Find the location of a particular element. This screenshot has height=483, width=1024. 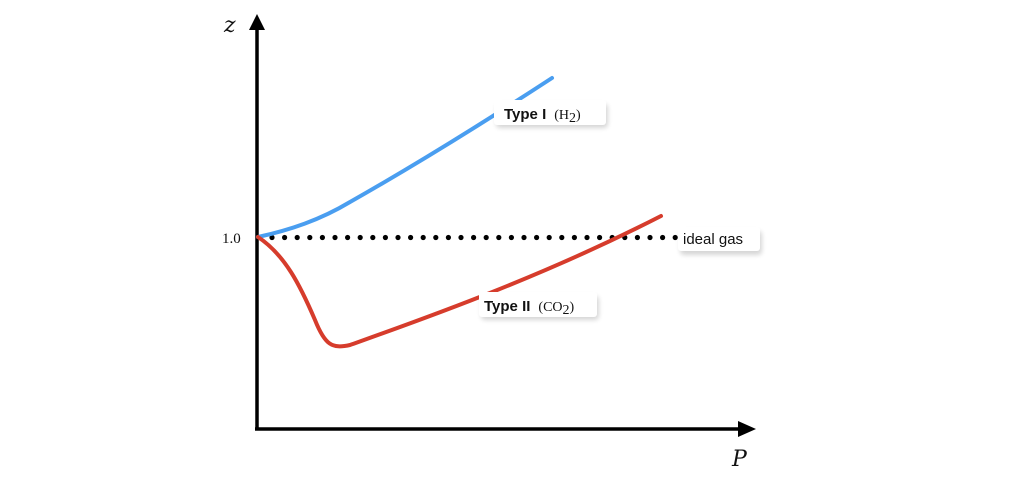

ideal-gas-label: ideal gas is located at coordinates (720, 241).